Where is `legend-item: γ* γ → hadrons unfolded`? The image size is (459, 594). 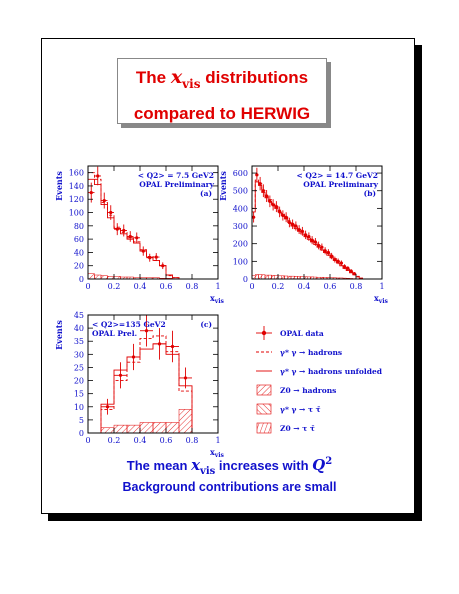
legend-item: γ* γ → hadrons unfolded is located at coordinates (319, 371).